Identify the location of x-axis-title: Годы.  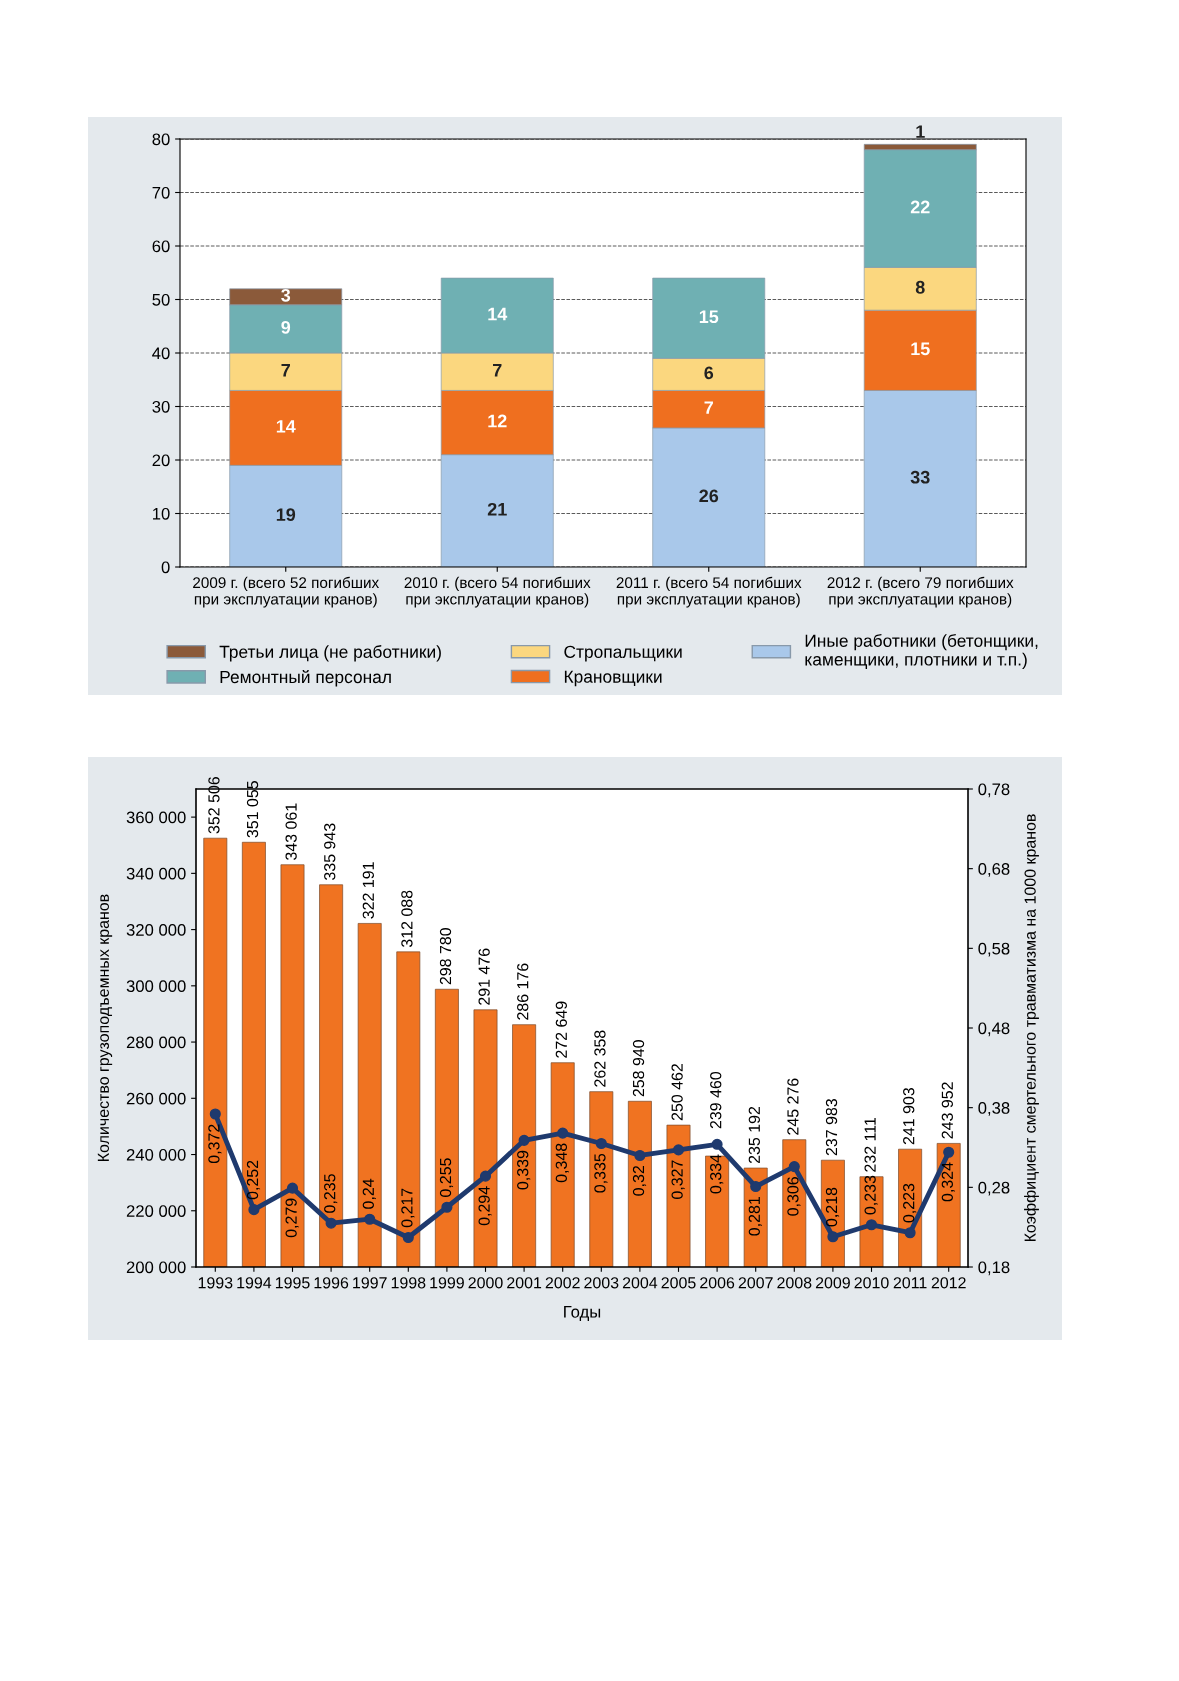
(582, 1313).